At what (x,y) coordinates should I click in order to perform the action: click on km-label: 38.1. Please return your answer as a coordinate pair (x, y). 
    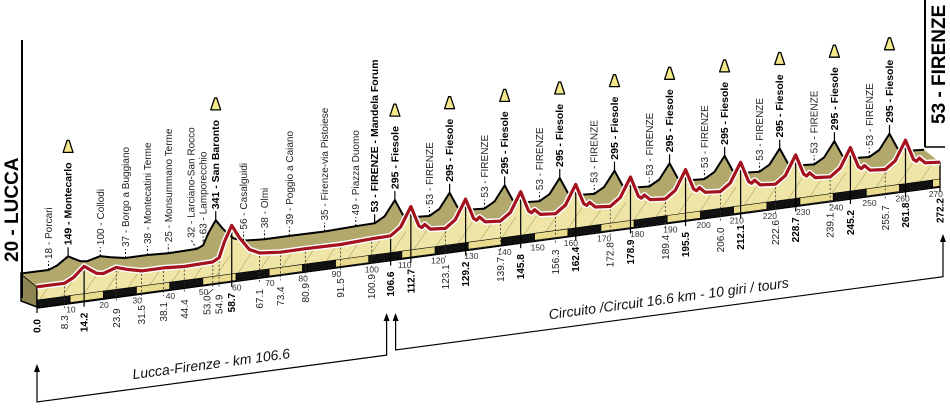
    Looking at the image, I should click on (164, 312).